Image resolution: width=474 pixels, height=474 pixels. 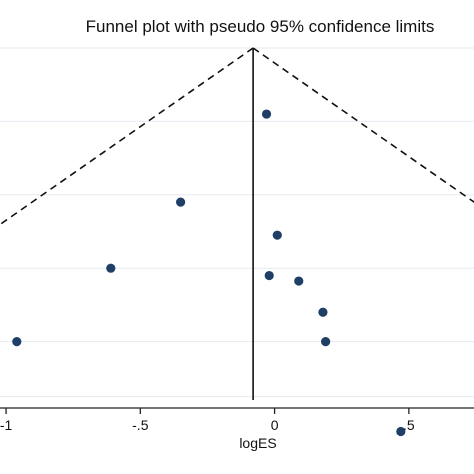 I want to click on x-tick-label-1: -.5, so click(x=140, y=425).